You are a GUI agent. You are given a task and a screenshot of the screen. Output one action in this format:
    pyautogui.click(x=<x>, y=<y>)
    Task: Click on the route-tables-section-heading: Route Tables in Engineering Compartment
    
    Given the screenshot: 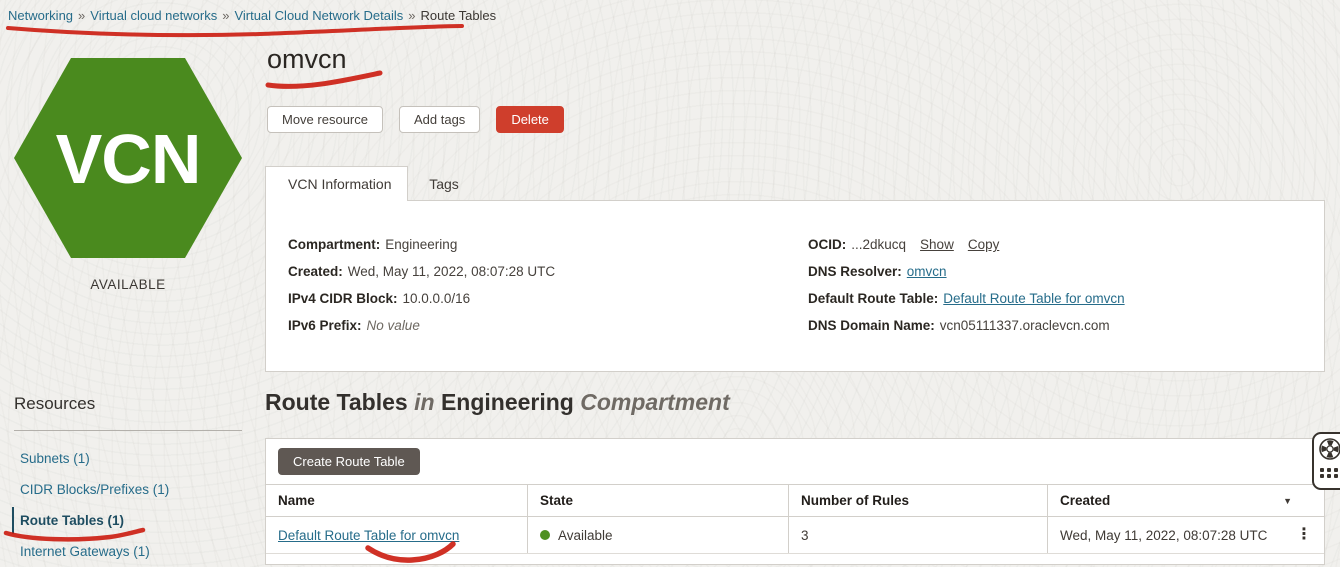 What is the action you would take?
    pyautogui.click(x=497, y=402)
    